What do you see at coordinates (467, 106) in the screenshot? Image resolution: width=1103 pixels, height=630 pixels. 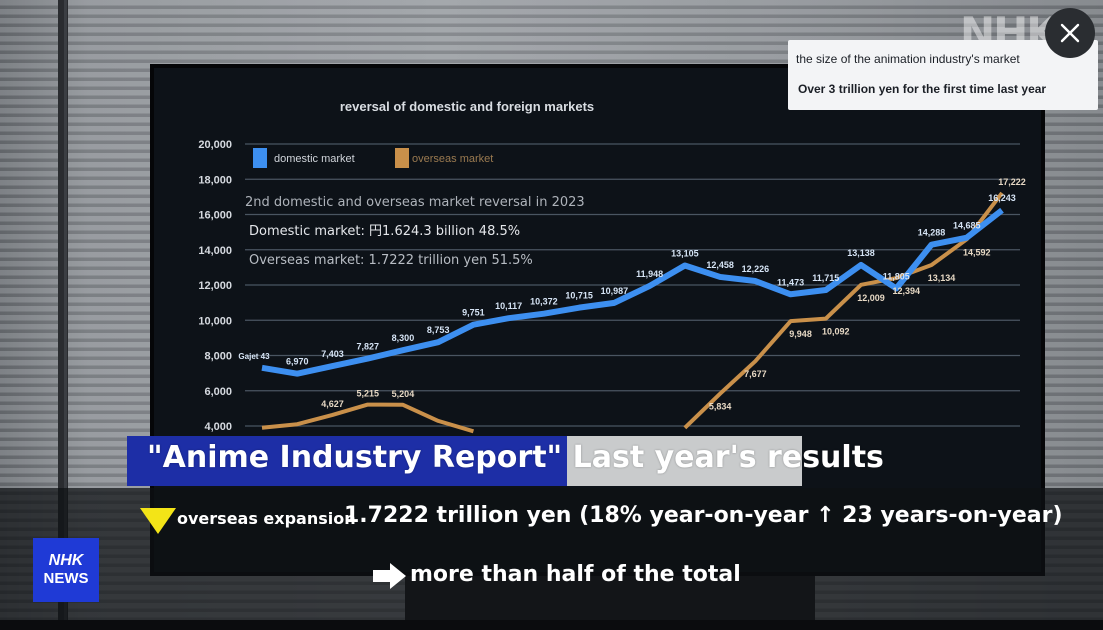 I see `chart-title: reversal of domestic and foreign markets` at bounding box center [467, 106].